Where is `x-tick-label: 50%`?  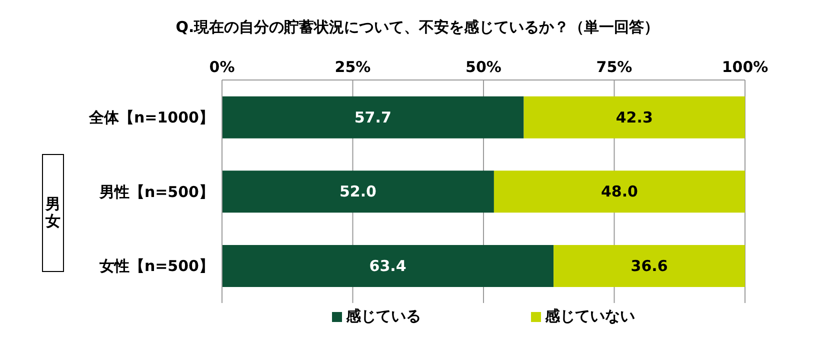
x-tick-label: 50% is located at coordinates (484, 67).